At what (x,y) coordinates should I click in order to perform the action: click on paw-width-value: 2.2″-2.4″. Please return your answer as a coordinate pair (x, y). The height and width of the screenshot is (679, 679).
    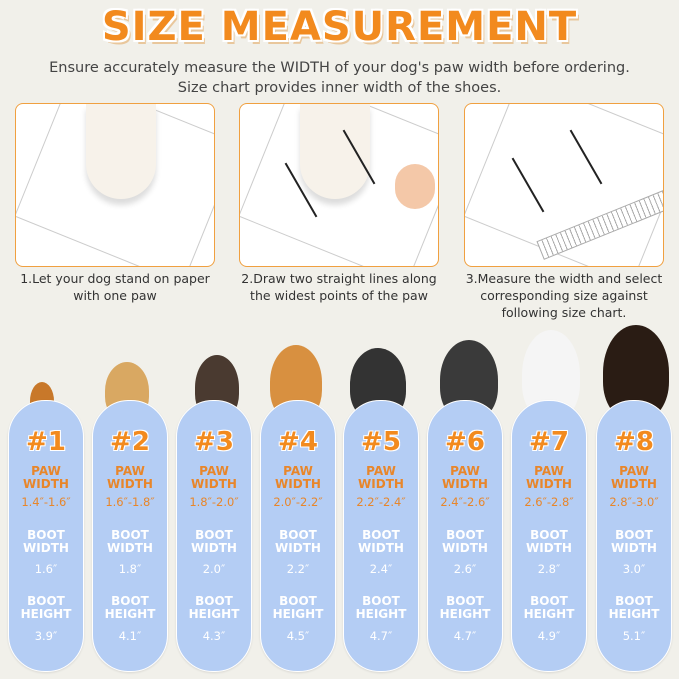
    Looking at the image, I should click on (381, 502).